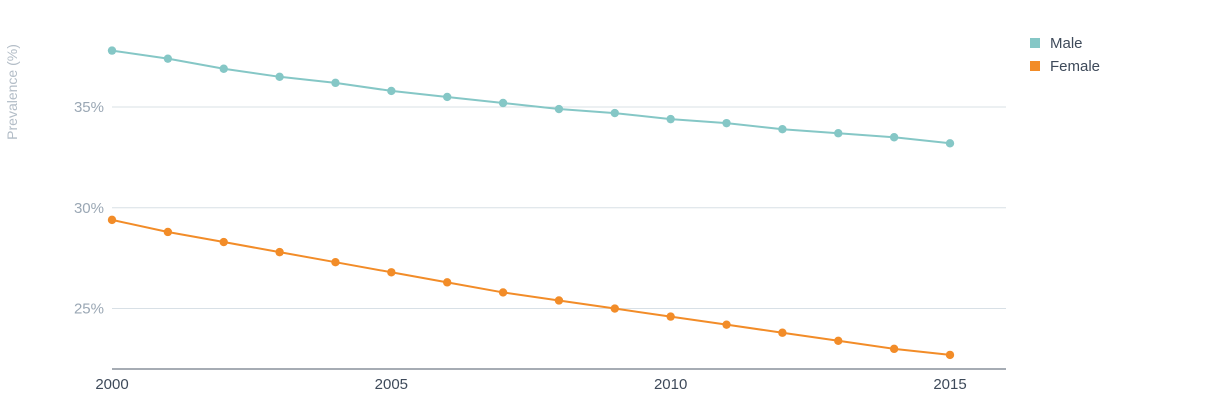  What do you see at coordinates (1035, 66) in the screenshot?
I see `legend-swatch-female` at bounding box center [1035, 66].